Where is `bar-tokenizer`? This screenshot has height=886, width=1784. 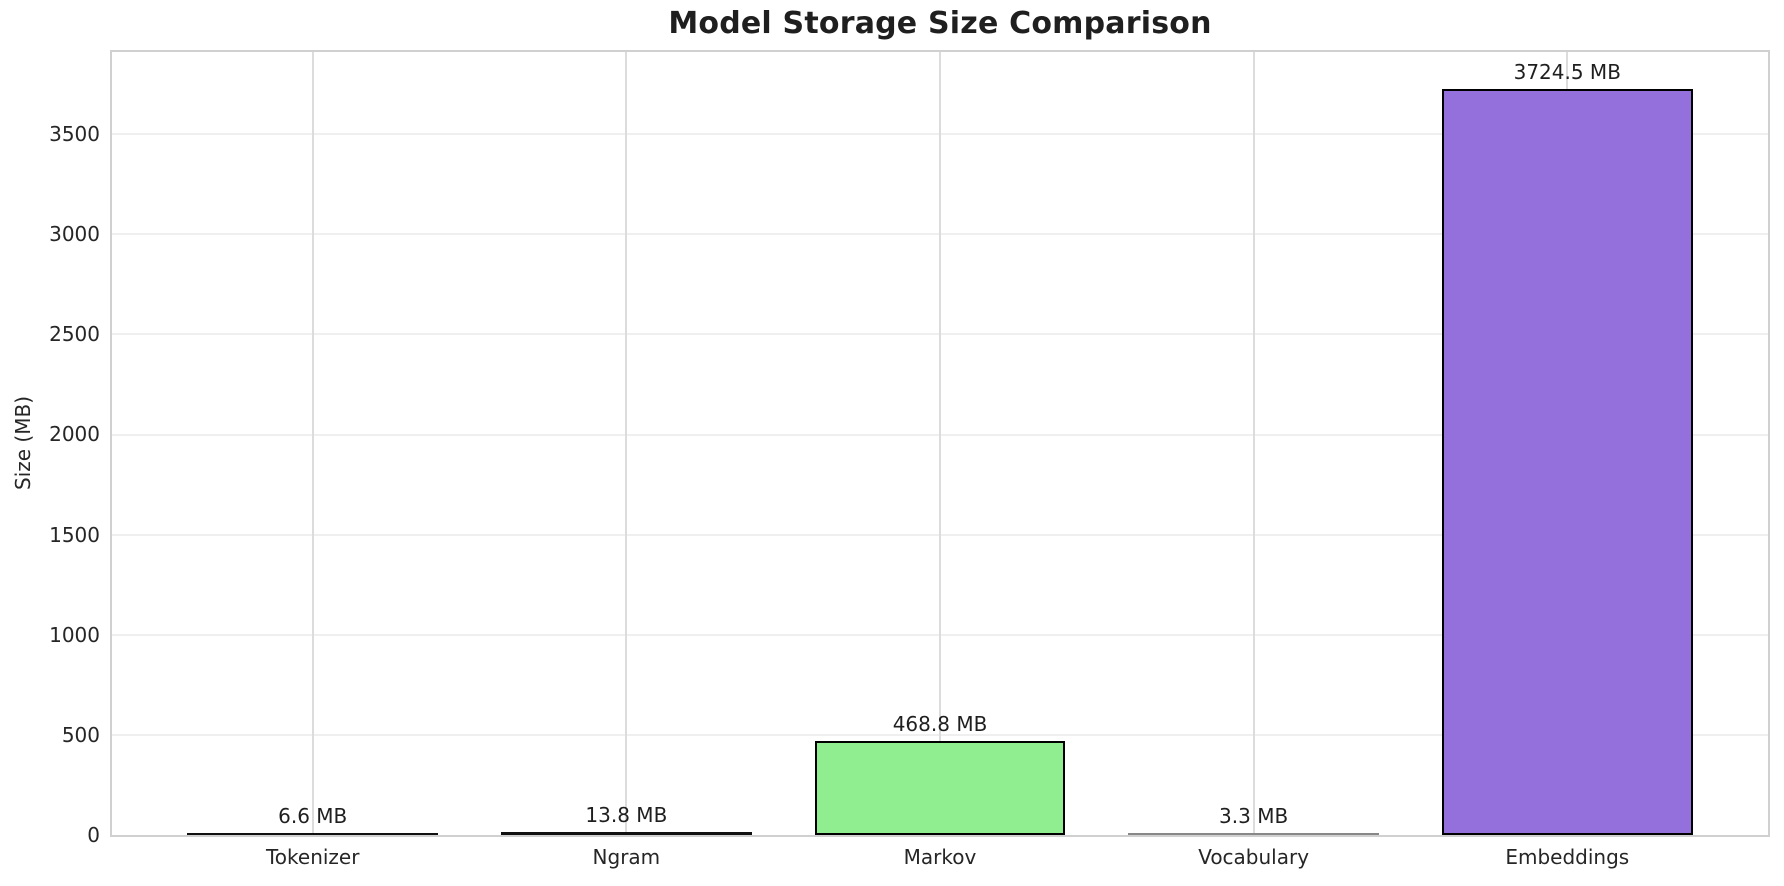 bar-tokenizer is located at coordinates (313, 834).